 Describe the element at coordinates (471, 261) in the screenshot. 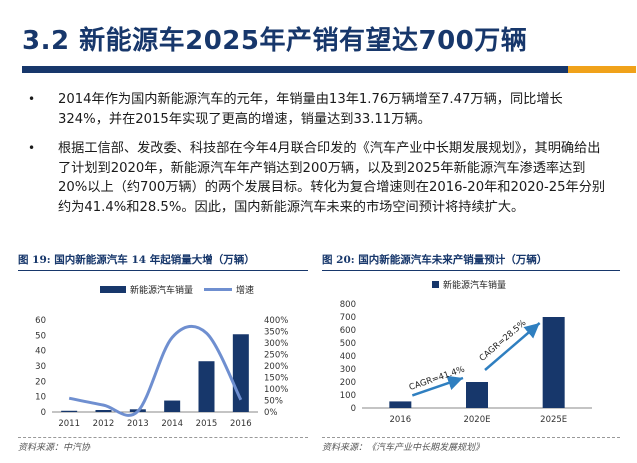

I see `figure-caption: 图 20: 国内新能源汽车未来产销量预计（万辆）` at that location.